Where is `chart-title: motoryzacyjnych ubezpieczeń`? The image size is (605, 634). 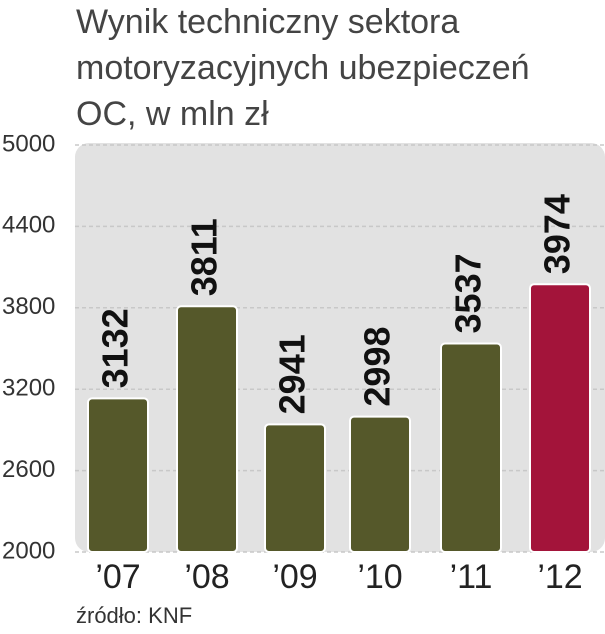
chart-title: motoryzacyjnych ubezpieczeń is located at coordinates (303, 68).